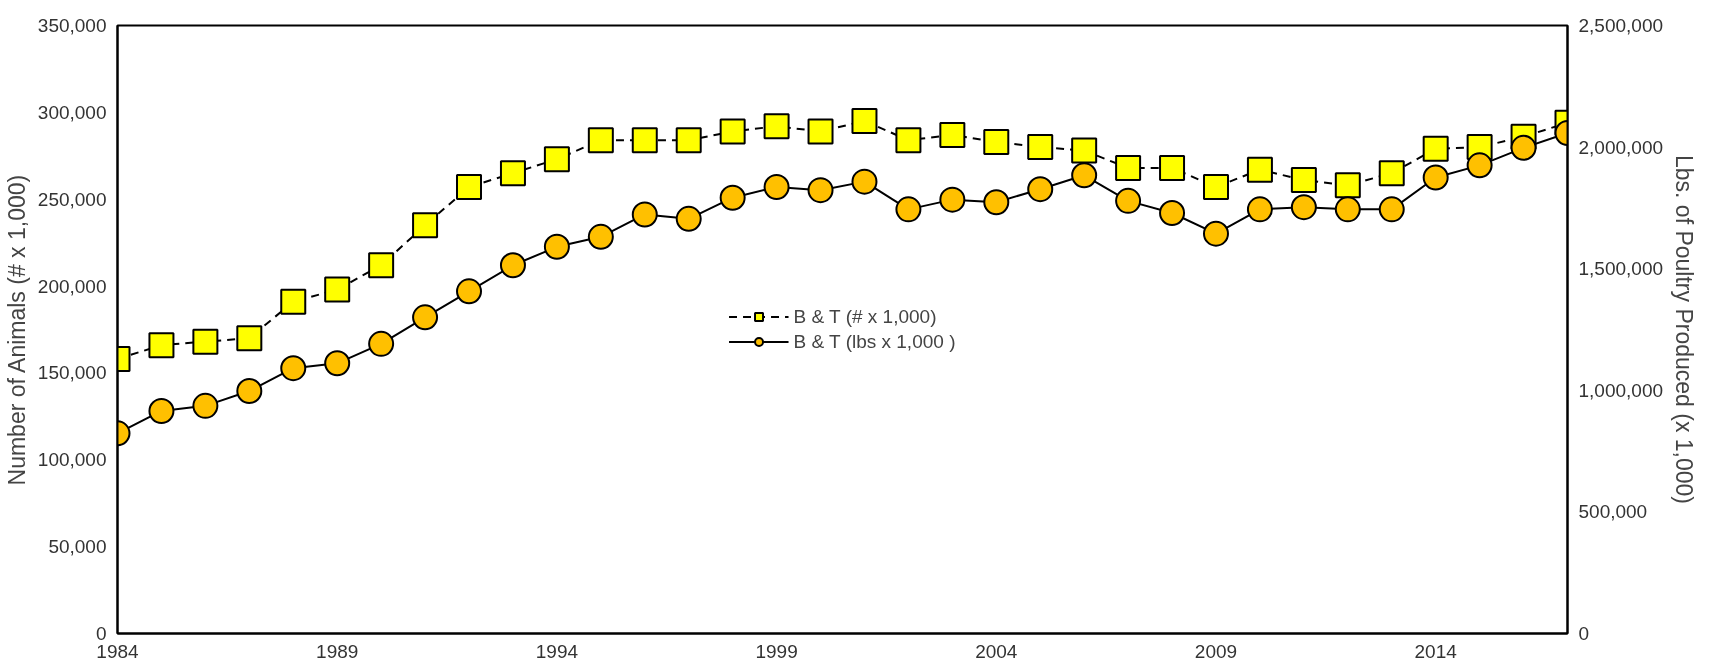 The width and height of the screenshot is (1735, 669). What do you see at coordinates (557, 651) in the screenshot?
I see `x-tick-label: 1994` at bounding box center [557, 651].